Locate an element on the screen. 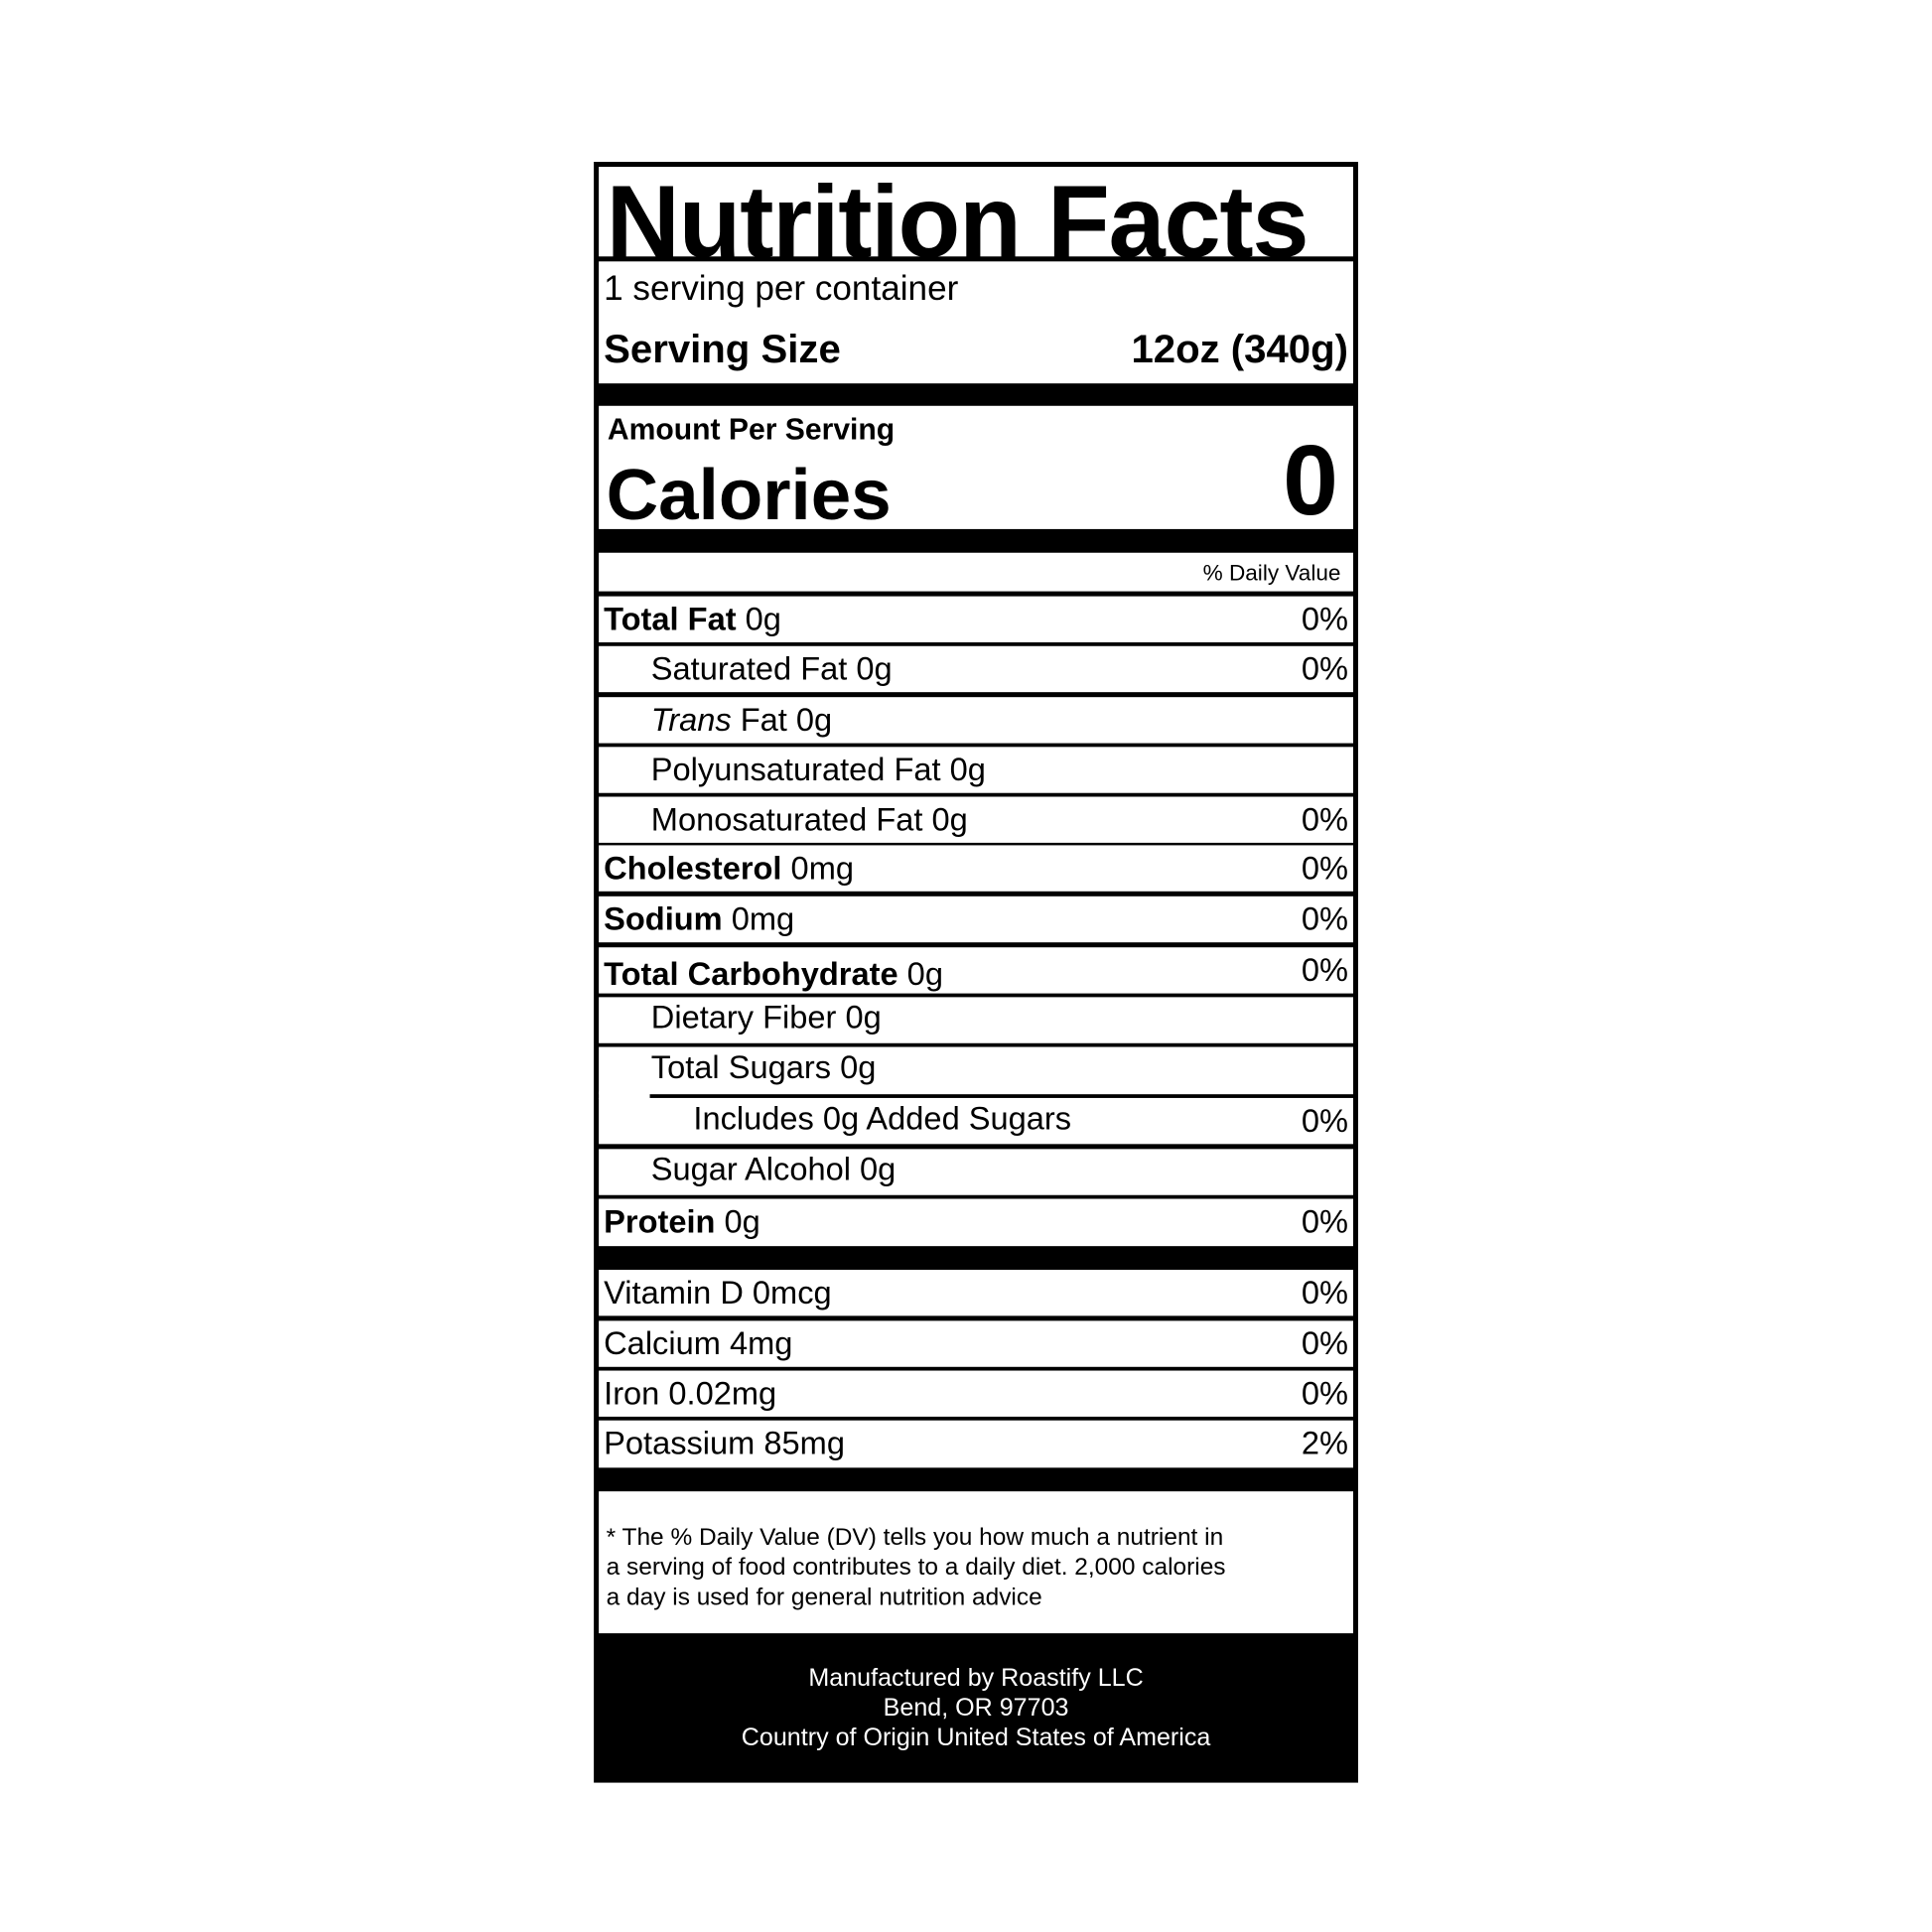  serving-size-label: Serving Size is located at coordinates (723, 348).